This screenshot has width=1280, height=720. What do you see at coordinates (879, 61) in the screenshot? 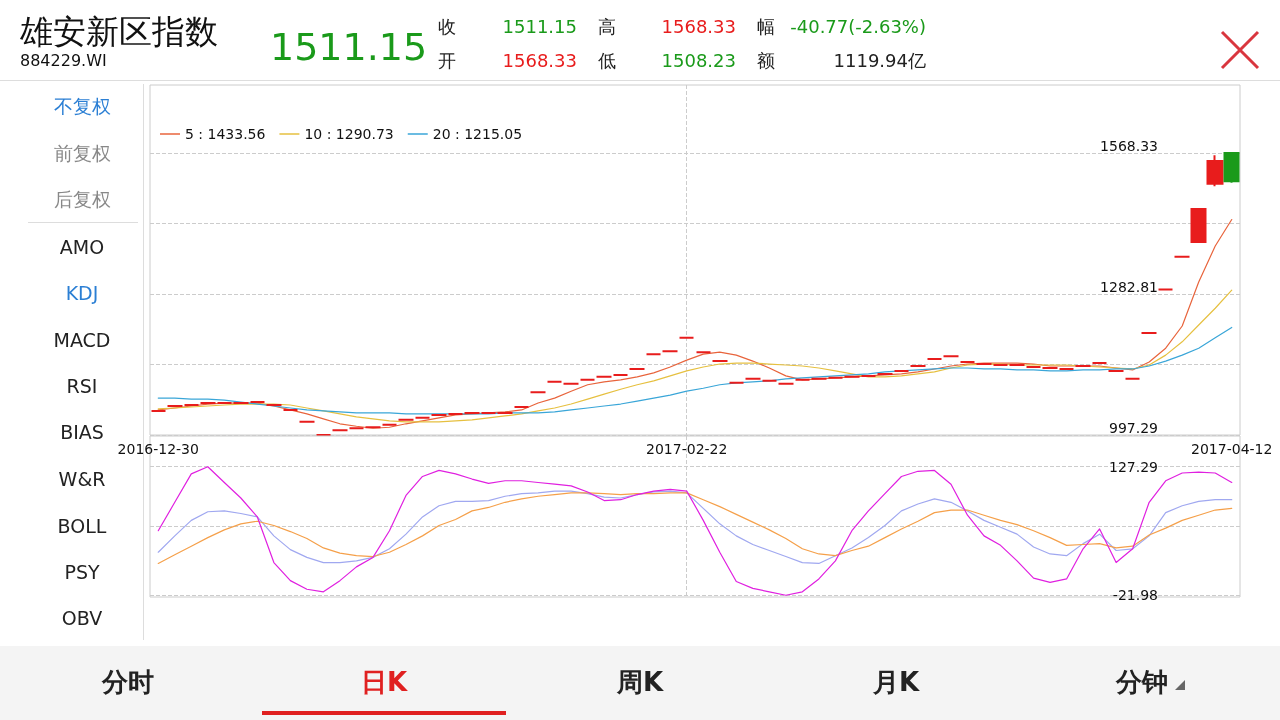
I see `text: 1119.94亿` at bounding box center [879, 61].